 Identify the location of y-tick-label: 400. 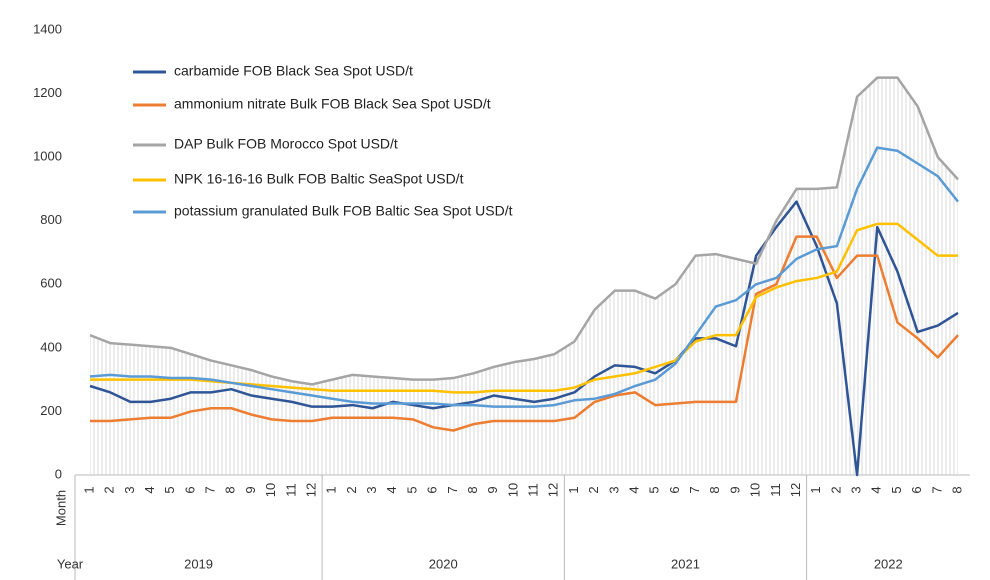
(51, 346).